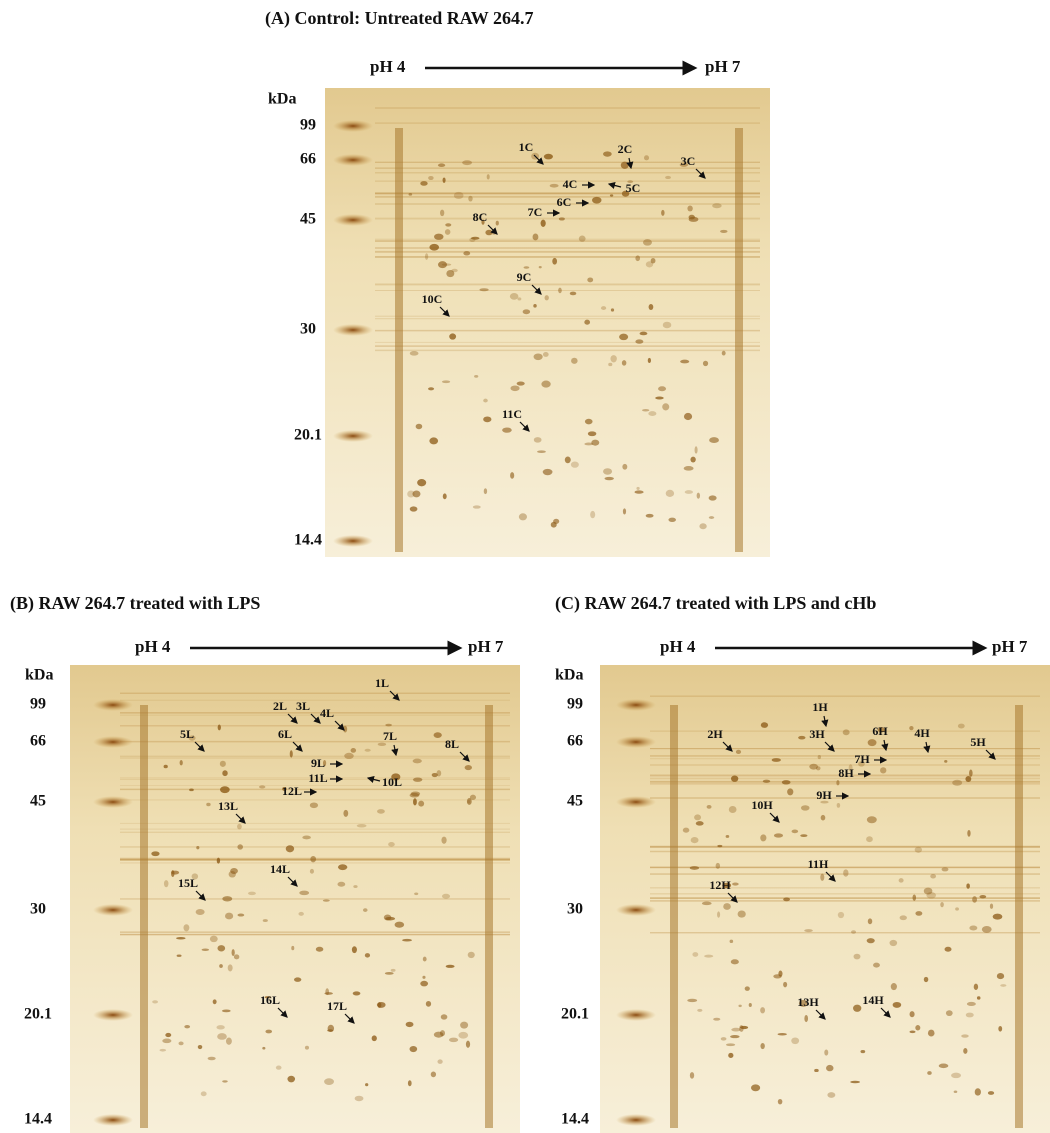  Describe the element at coordinates (535, 212) in the screenshot. I see `spot-label: 7C` at that location.